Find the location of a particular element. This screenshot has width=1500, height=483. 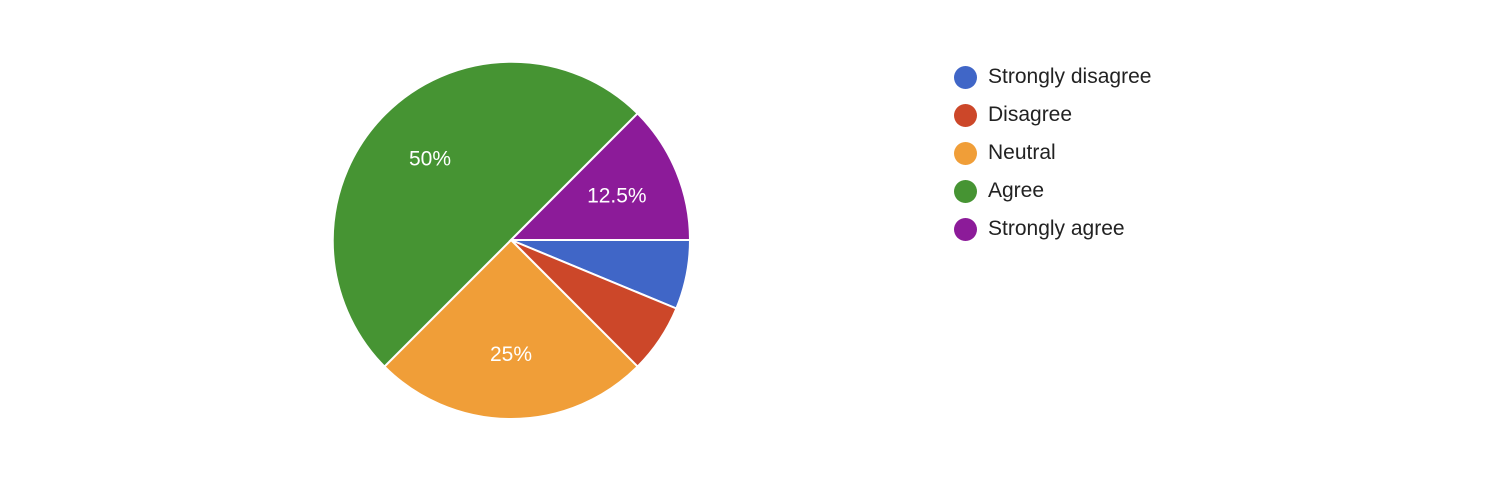

legend-label-strongly-disagree: Strongly disagree is located at coordinates (1070, 76).